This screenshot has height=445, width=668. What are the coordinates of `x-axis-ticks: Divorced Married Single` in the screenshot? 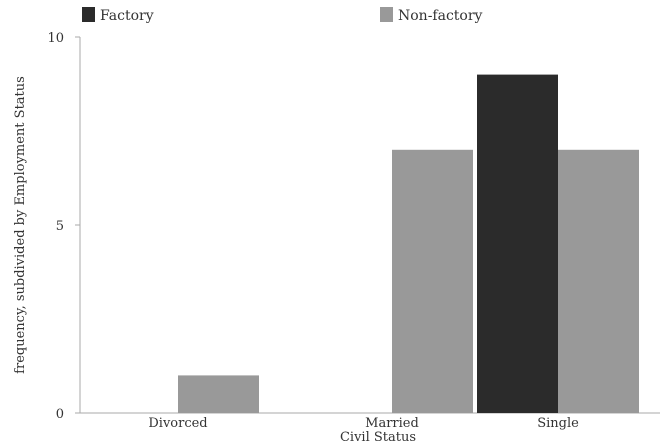 It's located at (363, 423).